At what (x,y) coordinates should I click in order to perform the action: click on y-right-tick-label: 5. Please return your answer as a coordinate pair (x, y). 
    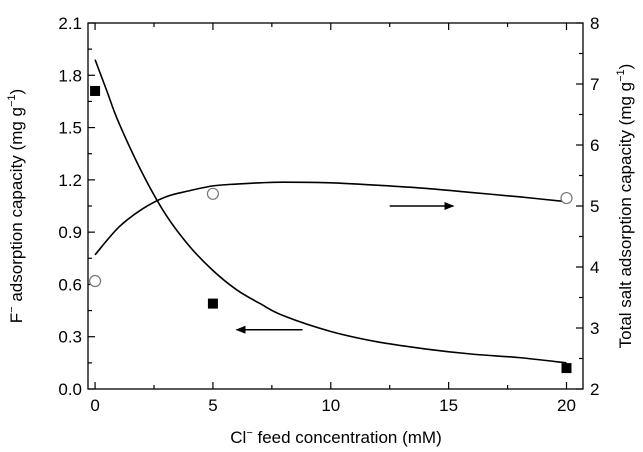
    Looking at the image, I should click on (594, 206).